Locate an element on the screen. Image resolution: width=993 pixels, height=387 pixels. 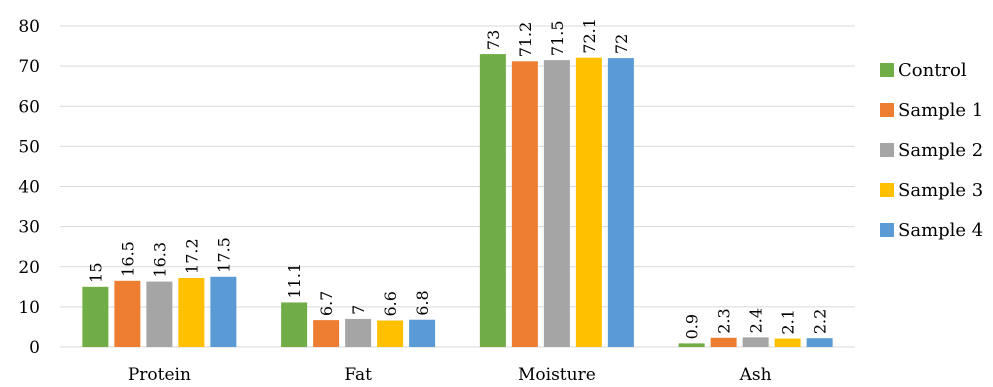
y-axis-ticks: 0 10 20 30 40 50 60 70 80 is located at coordinates (29, 187).